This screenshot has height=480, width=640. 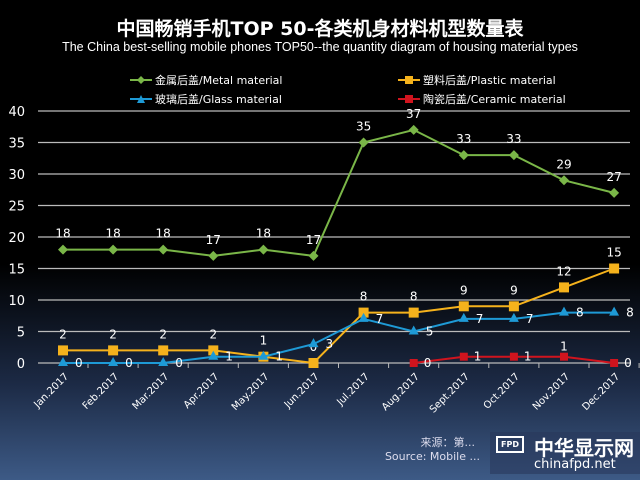 What do you see at coordinates (219, 80) in the screenshot?
I see `legend-label: 金属后盖/Metal material` at bounding box center [219, 80].